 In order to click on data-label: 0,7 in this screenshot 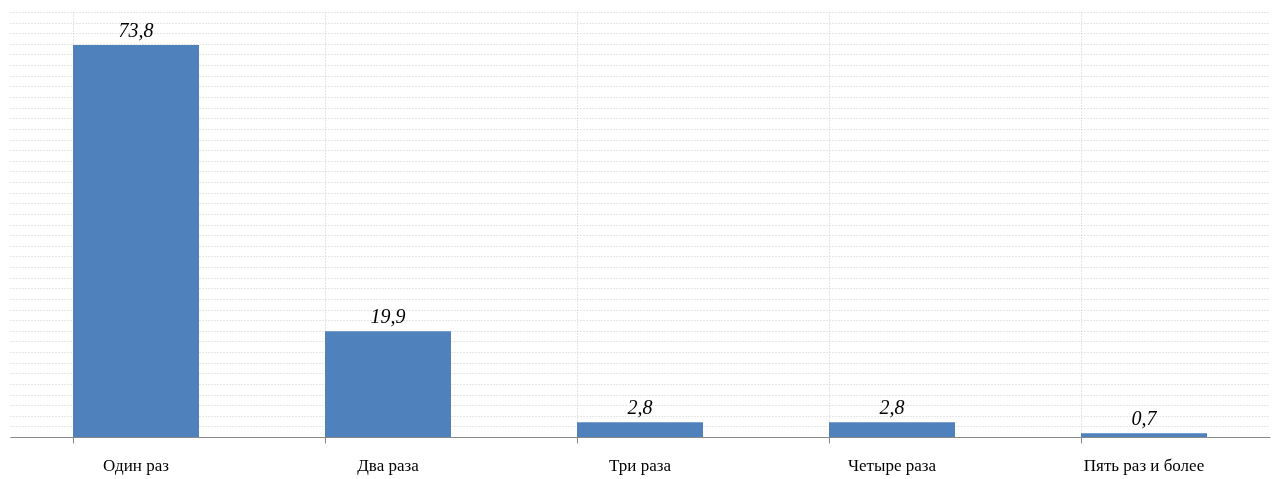, I will do `click(1144, 418)`.